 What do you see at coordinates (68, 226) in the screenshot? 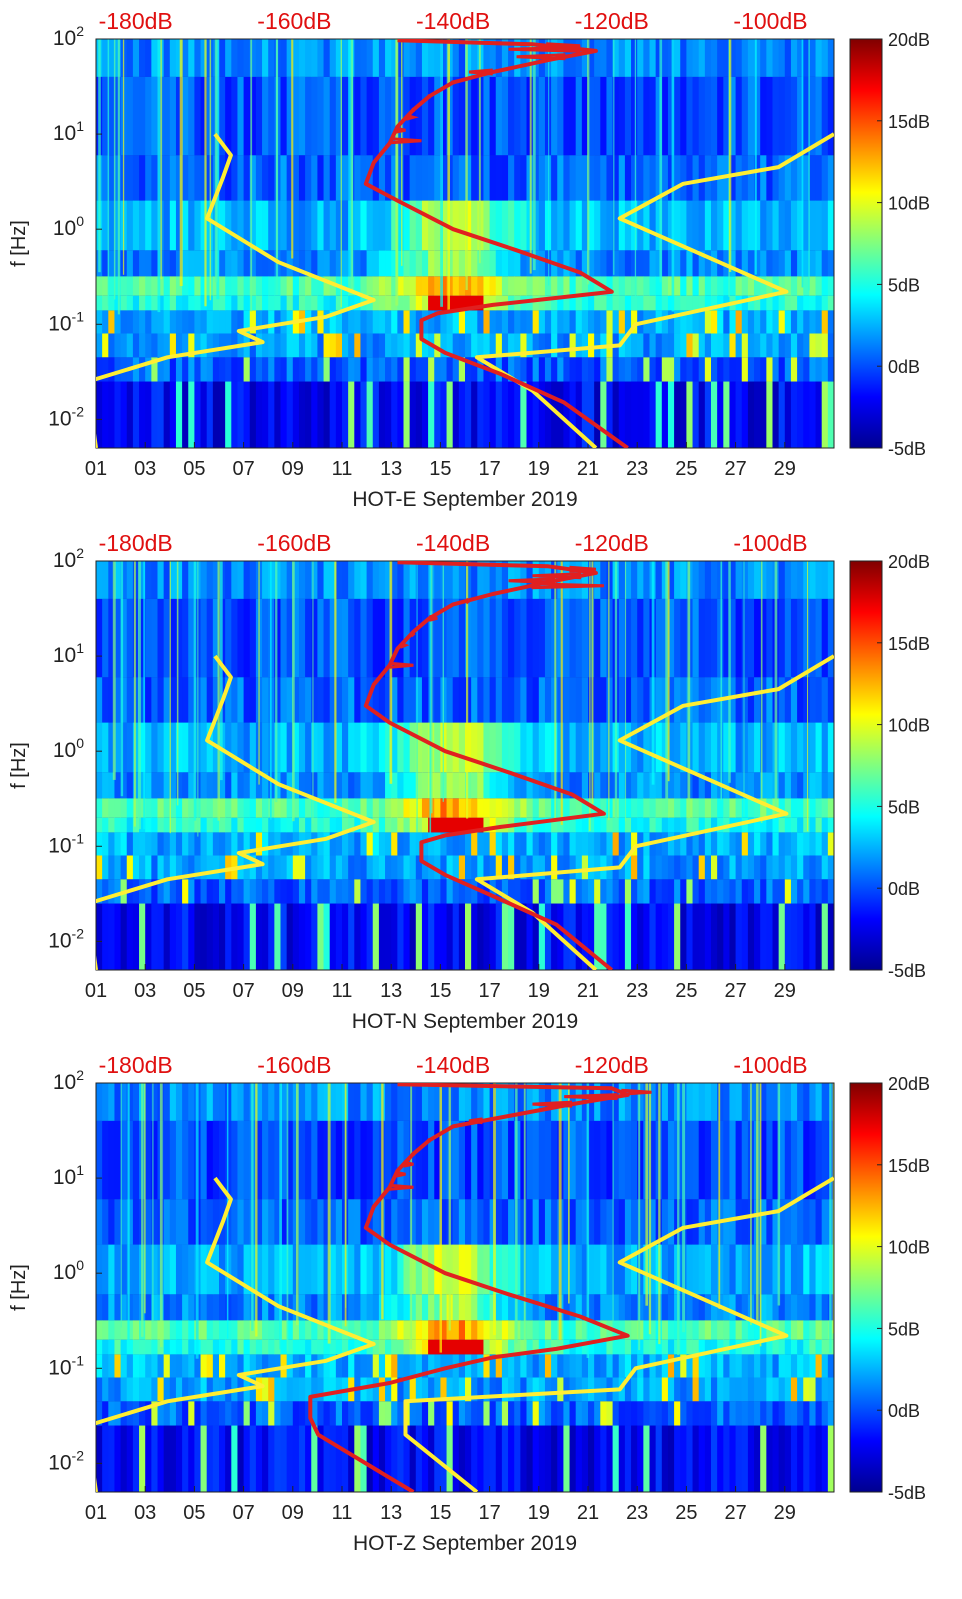
I see `y-tick-label: 100` at bounding box center [68, 226].